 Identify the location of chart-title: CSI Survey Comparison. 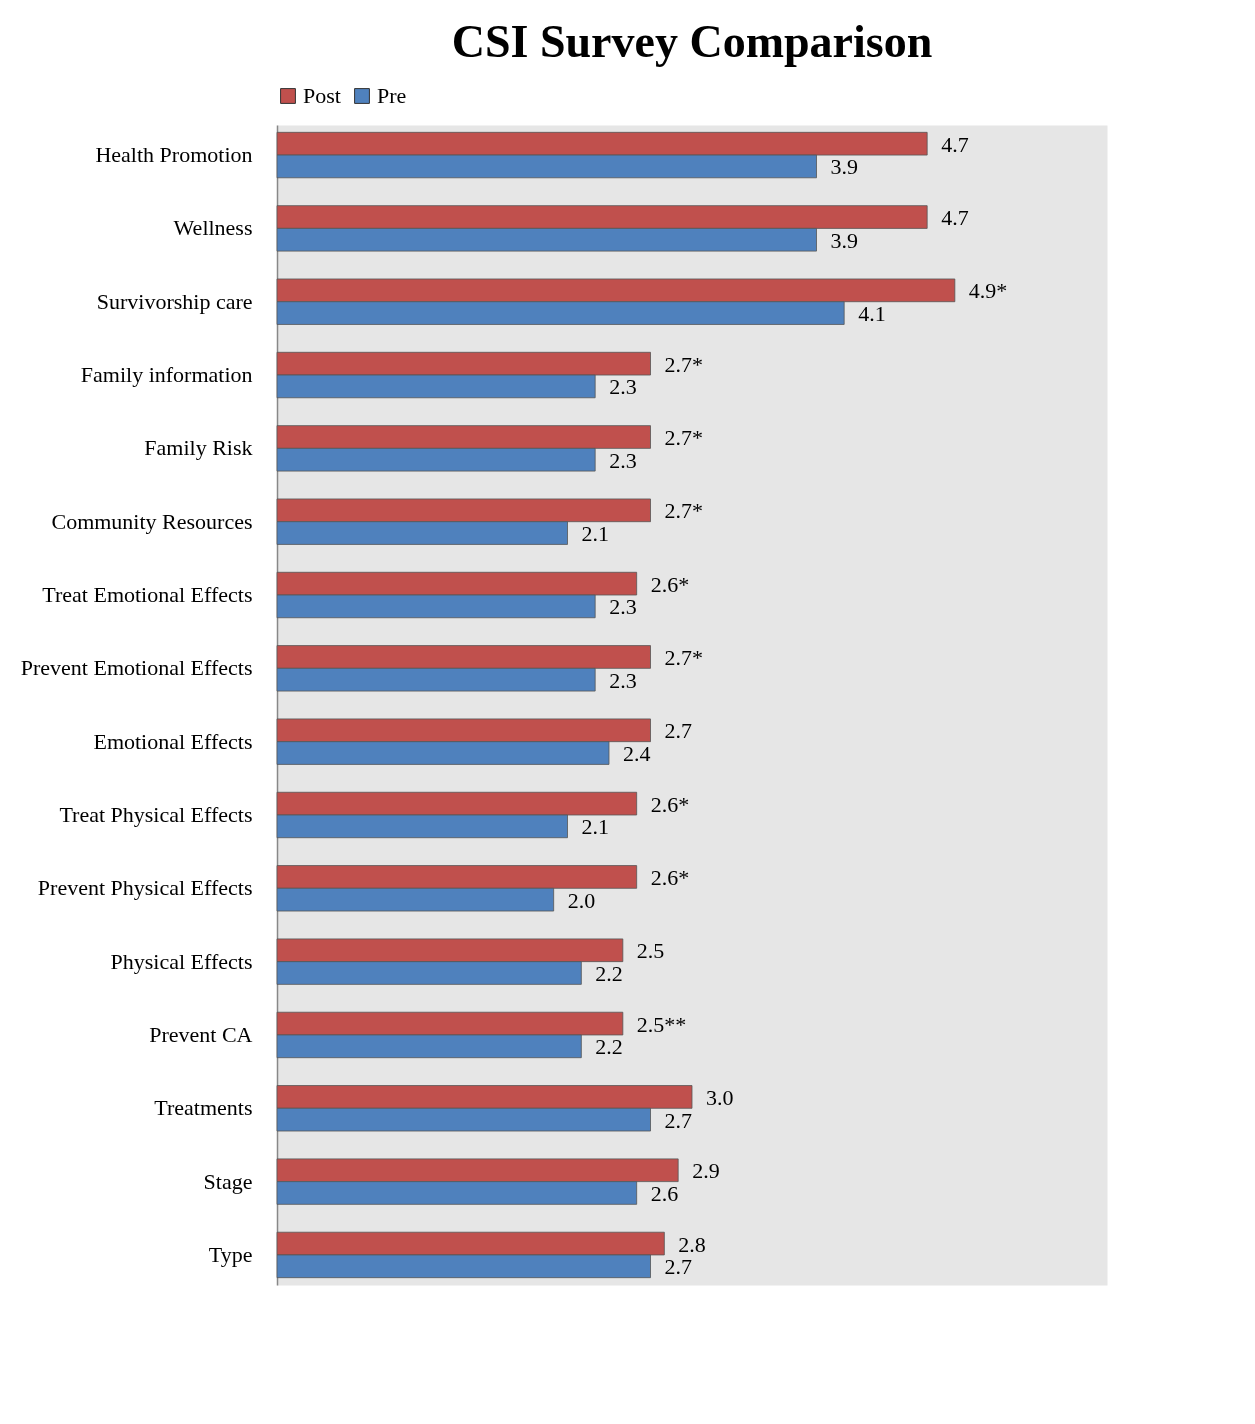
(692, 41).